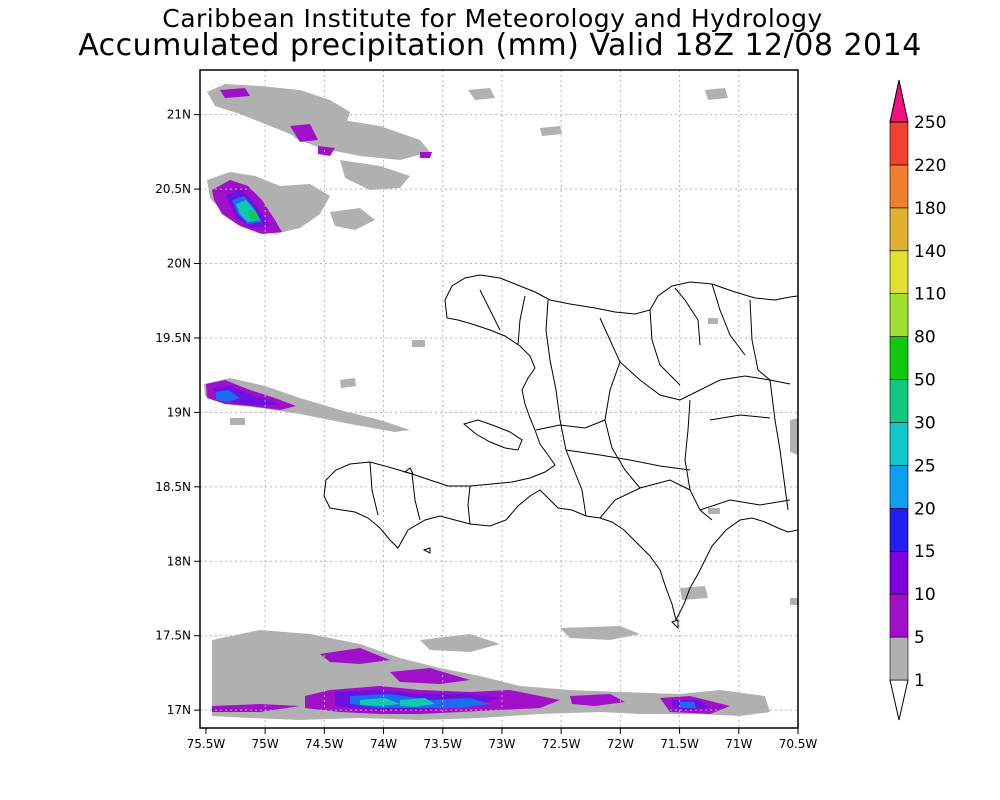 This screenshot has height=800, width=1000. Describe the element at coordinates (919, 681) in the screenshot. I see `colorbar-label: 1` at that location.